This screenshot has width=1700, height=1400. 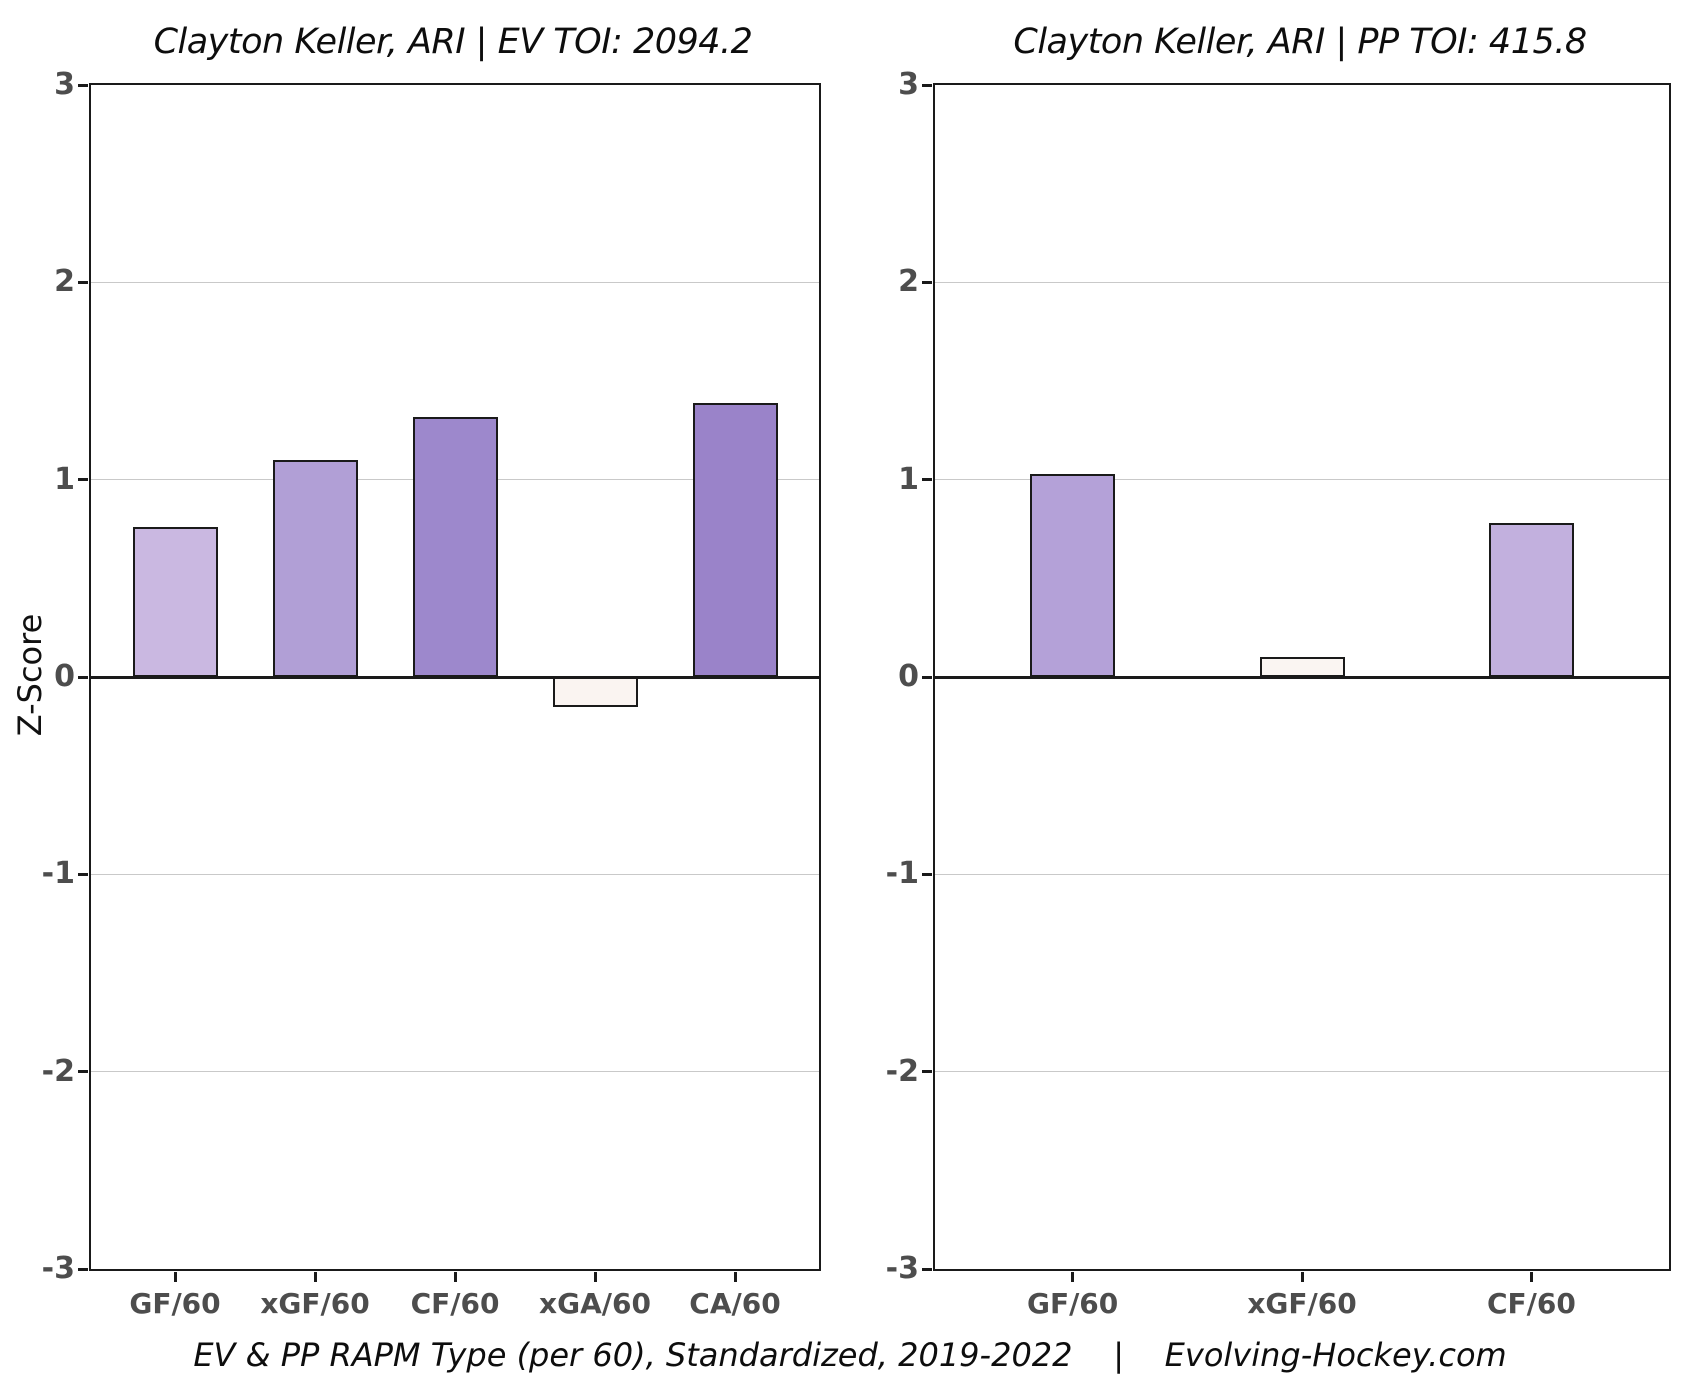 I want to click on ev-chart-title: Clayton Keller, ARI | EV TOI: 2094.2, so click(x=453, y=42).